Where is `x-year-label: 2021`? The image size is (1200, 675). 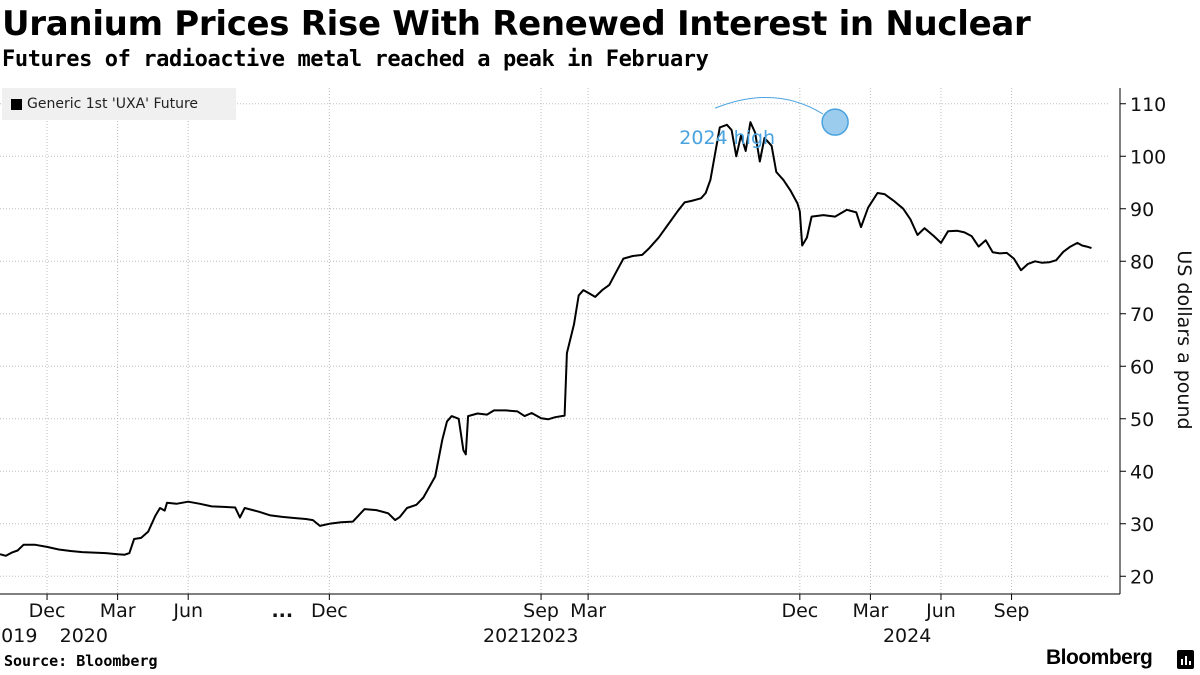 x-year-label: 2021 is located at coordinates (507, 636).